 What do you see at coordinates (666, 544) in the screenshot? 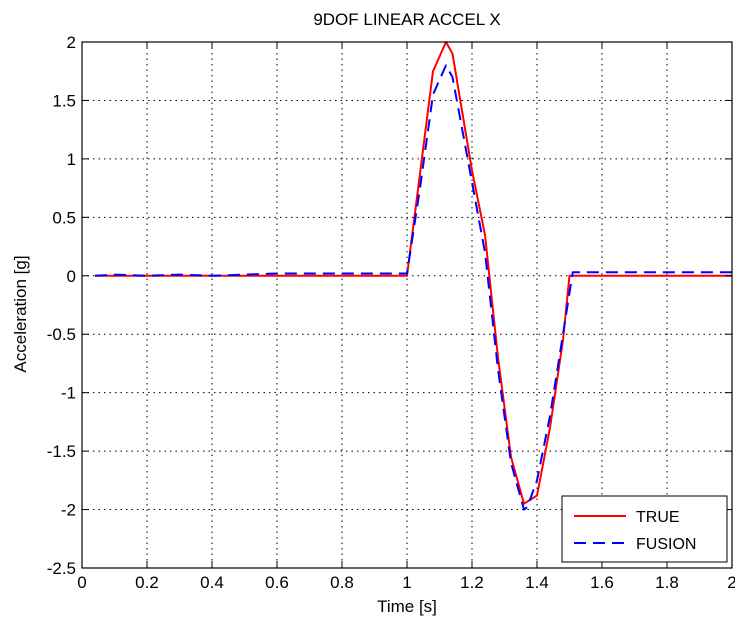
I see `legend-label-fusion: FUSION` at bounding box center [666, 544].